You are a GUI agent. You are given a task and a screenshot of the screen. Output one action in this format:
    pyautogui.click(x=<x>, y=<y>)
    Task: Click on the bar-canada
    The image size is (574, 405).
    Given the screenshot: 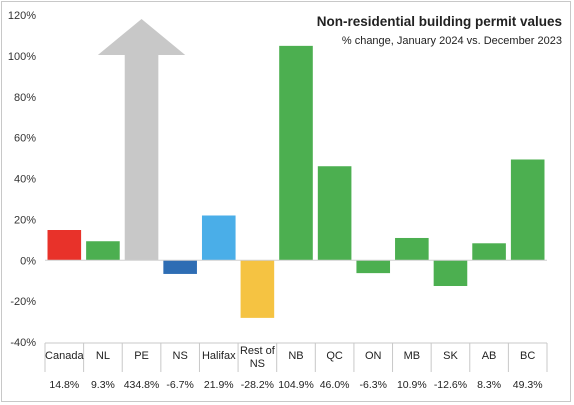 What is the action you would take?
    pyautogui.click(x=64, y=245)
    